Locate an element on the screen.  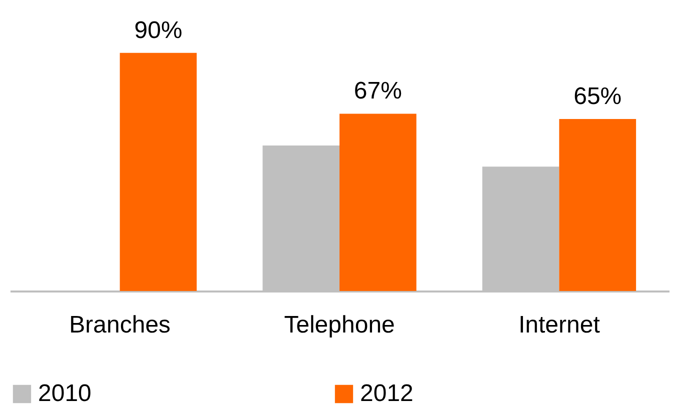
data-label: 90% is located at coordinates (158, 30).